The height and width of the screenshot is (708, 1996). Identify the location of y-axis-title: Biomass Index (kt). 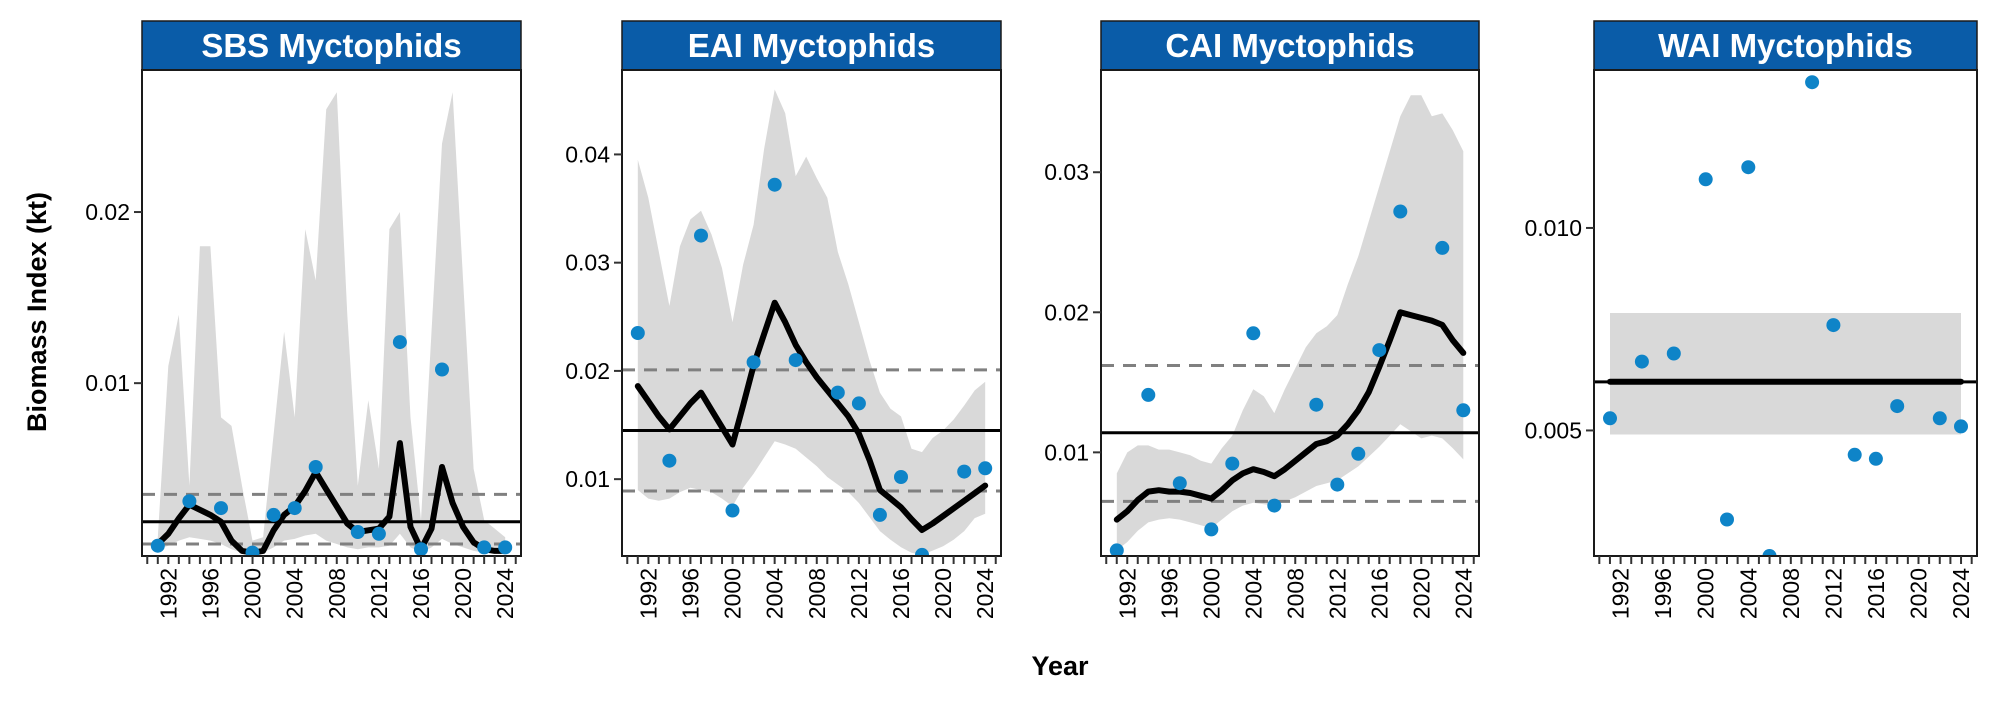
(37, 312).